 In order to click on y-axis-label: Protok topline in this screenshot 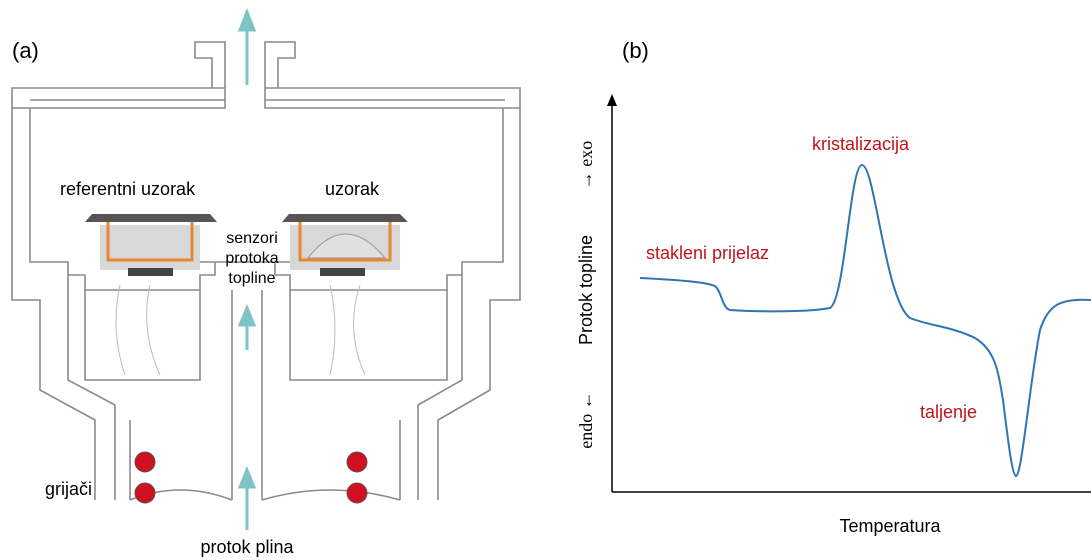, I will do `click(586, 290)`.